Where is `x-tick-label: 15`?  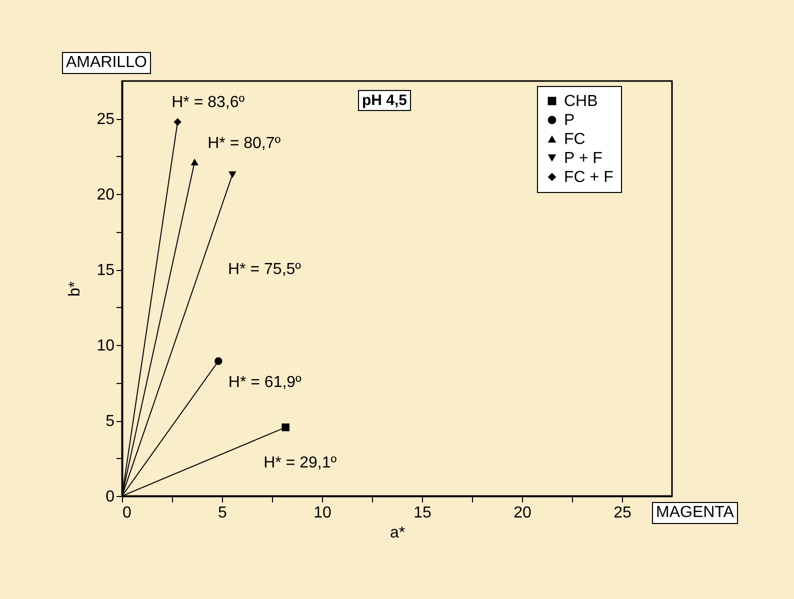 x-tick-label: 15 is located at coordinates (423, 513).